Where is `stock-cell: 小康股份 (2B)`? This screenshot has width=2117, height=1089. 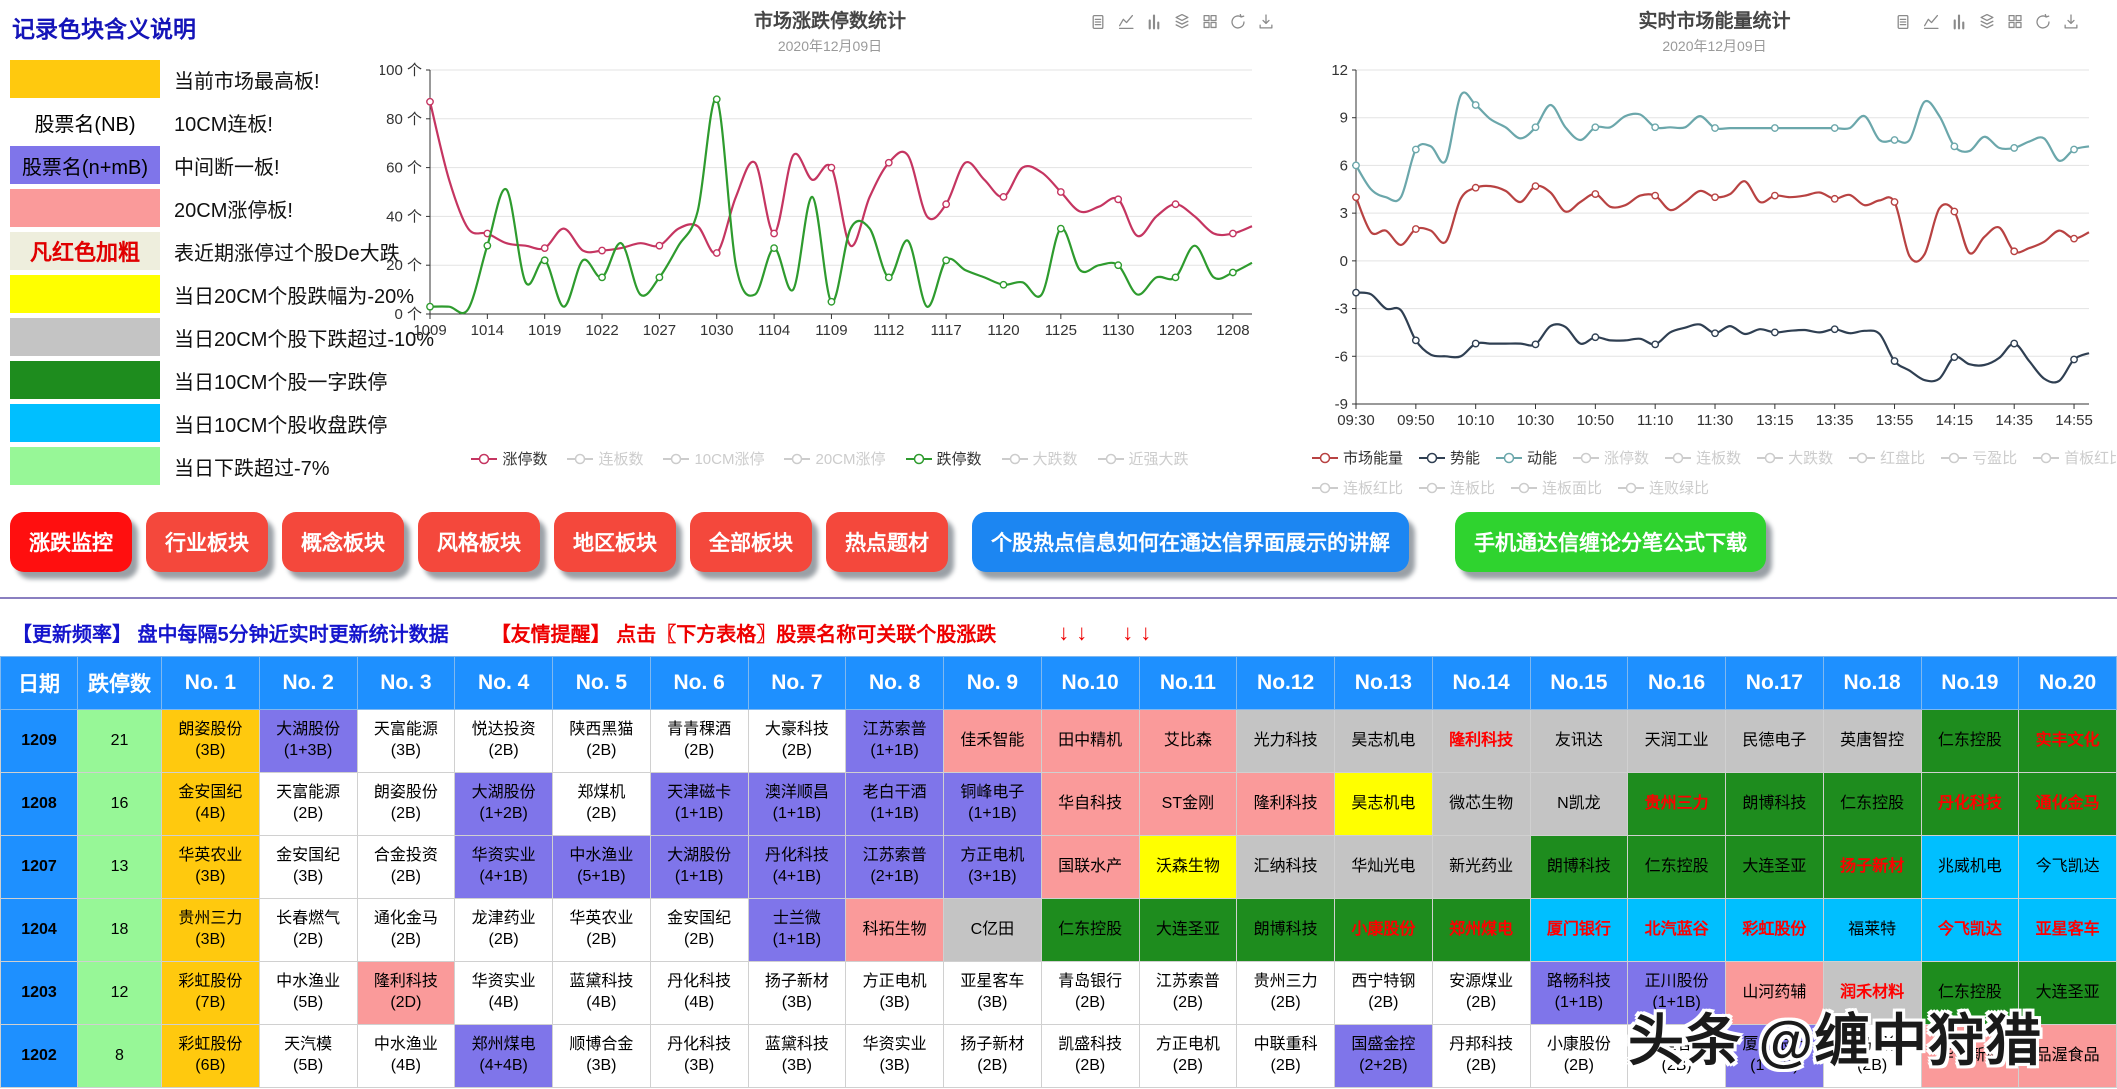
stock-cell: 小康股份 (2B) is located at coordinates (1579, 1056).